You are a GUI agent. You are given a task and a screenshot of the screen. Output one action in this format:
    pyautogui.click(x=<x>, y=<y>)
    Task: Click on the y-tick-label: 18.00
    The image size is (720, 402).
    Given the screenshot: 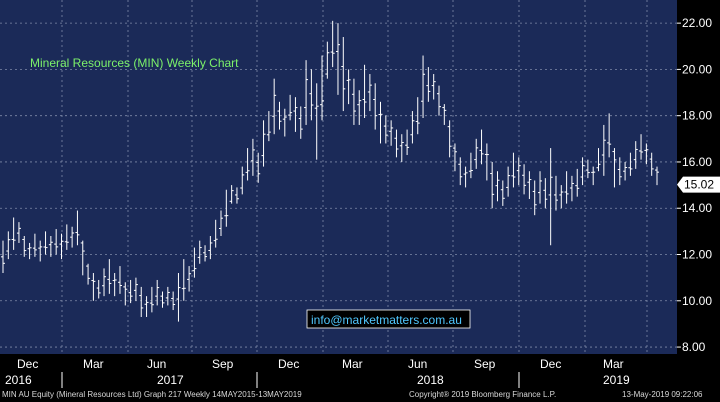 What is the action you would take?
    pyautogui.click(x=697, y=116)
    